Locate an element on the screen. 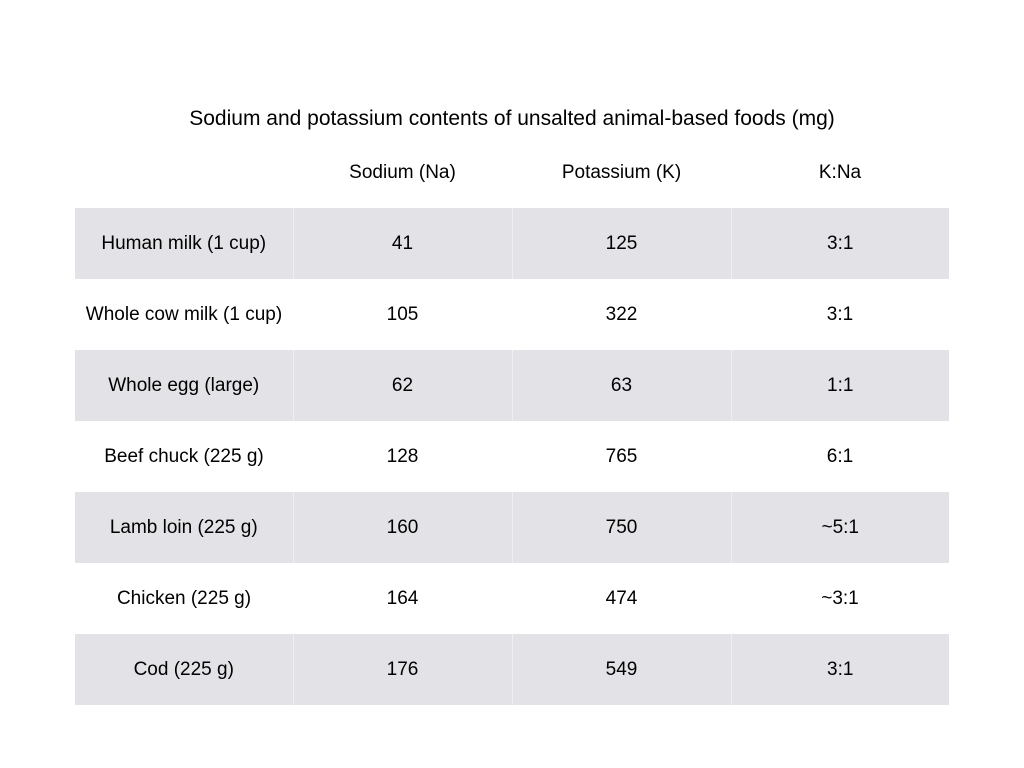 This screenshot has width=1024, height=768. potassium-cell: 474 is located at coordinates (621, 598).